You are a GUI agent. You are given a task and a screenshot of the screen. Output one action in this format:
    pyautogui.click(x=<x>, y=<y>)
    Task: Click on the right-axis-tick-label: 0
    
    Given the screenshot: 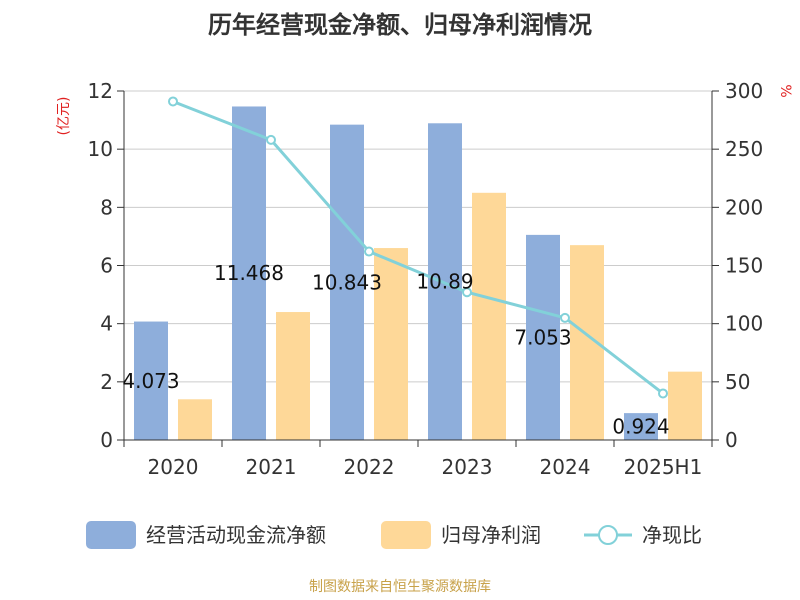 What is the action you would take?
    pyautogui.click(x=731, y=440)
    